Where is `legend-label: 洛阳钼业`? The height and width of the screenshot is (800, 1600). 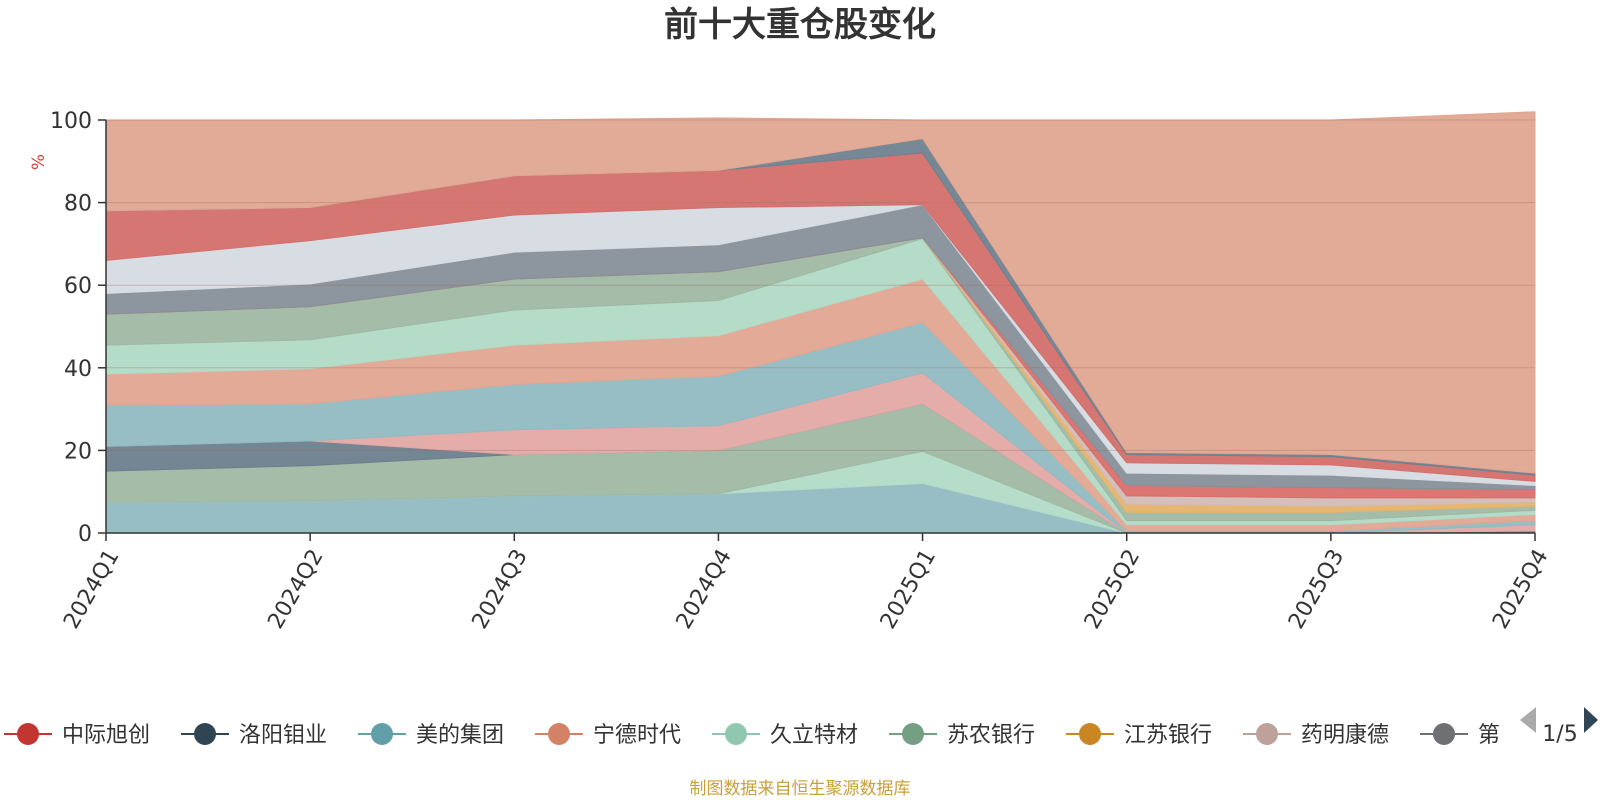 legend-label: 洛阳钼业 is located at coordinates (283, 735).